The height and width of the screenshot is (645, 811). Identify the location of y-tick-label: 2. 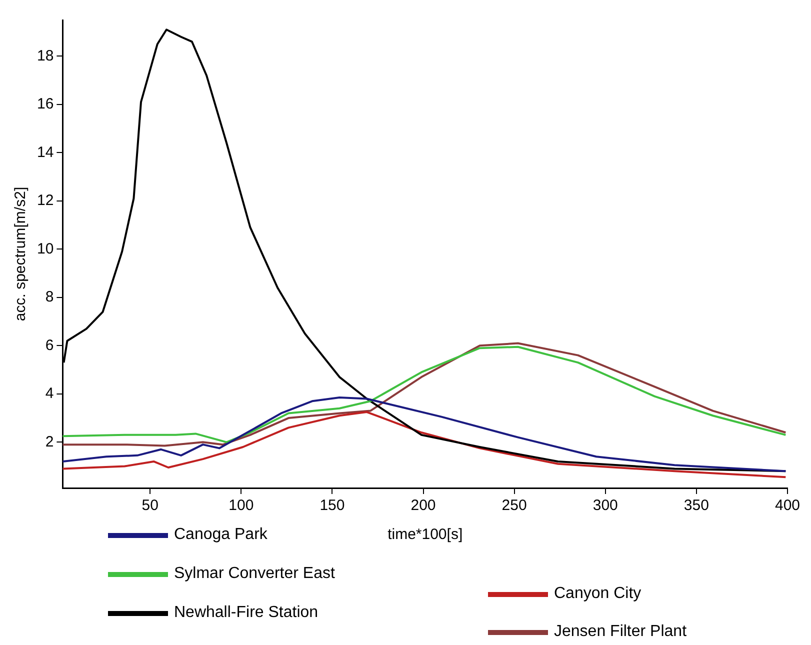
(49, 441).